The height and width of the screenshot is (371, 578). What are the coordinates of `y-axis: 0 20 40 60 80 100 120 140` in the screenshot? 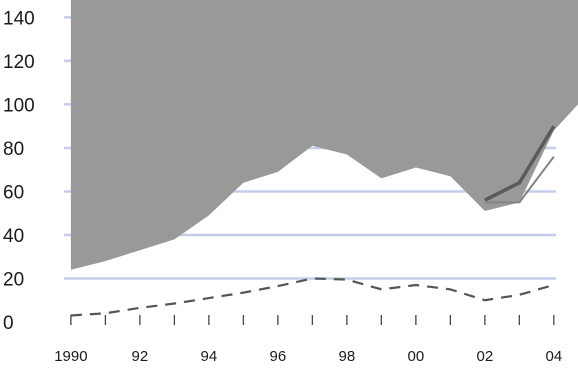 It's located at (19, 171).